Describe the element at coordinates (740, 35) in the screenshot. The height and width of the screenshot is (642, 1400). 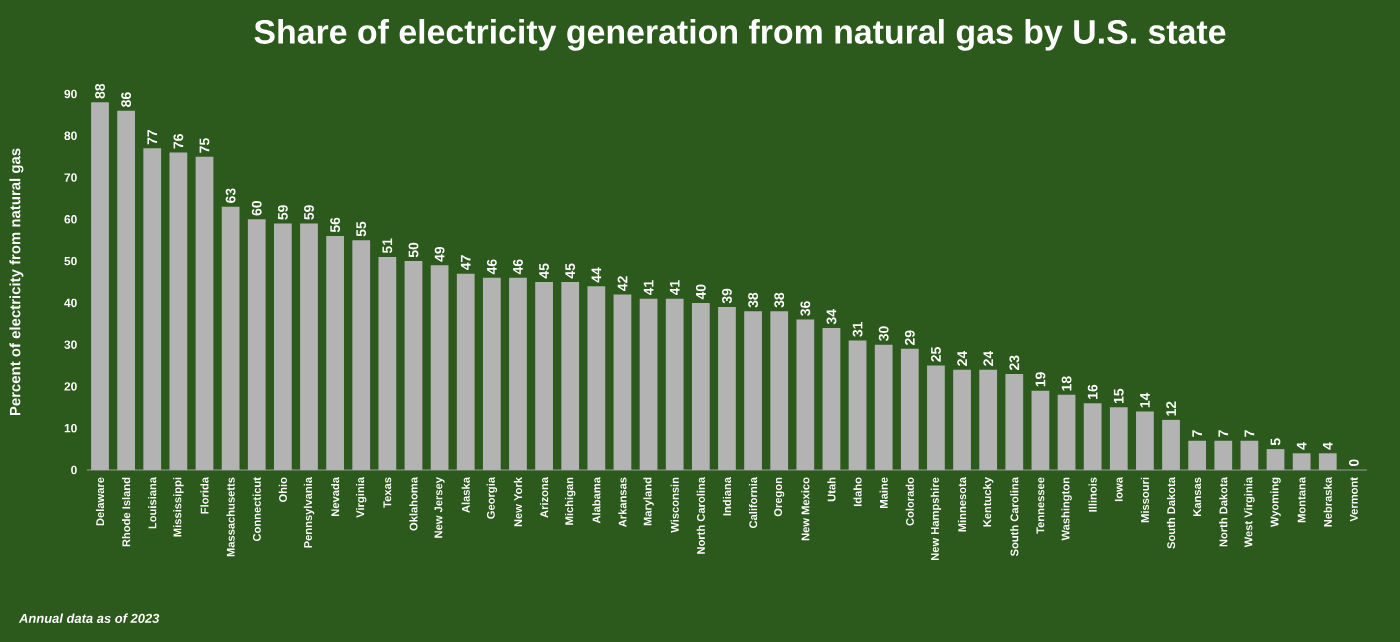
I see `chart-title: Share of electricity generation from natural gas by U.S. state` at that location.